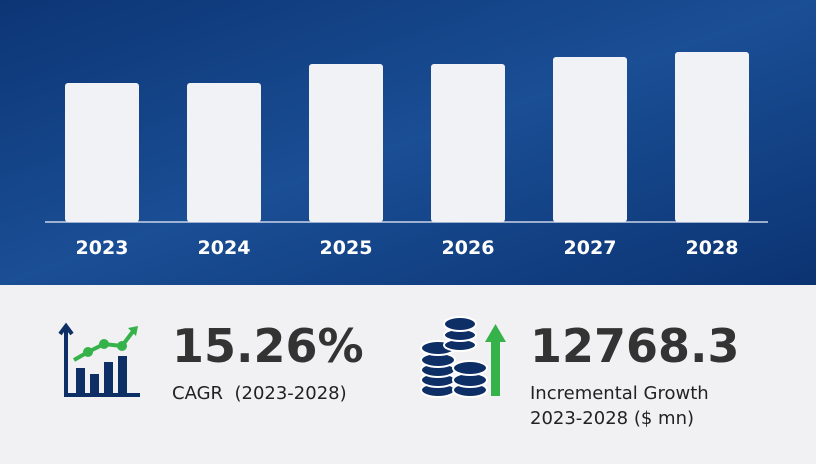  Describe the element at coordinates (102, 248) in the screenshot. I see `x-tick-label: 2023` at that location.